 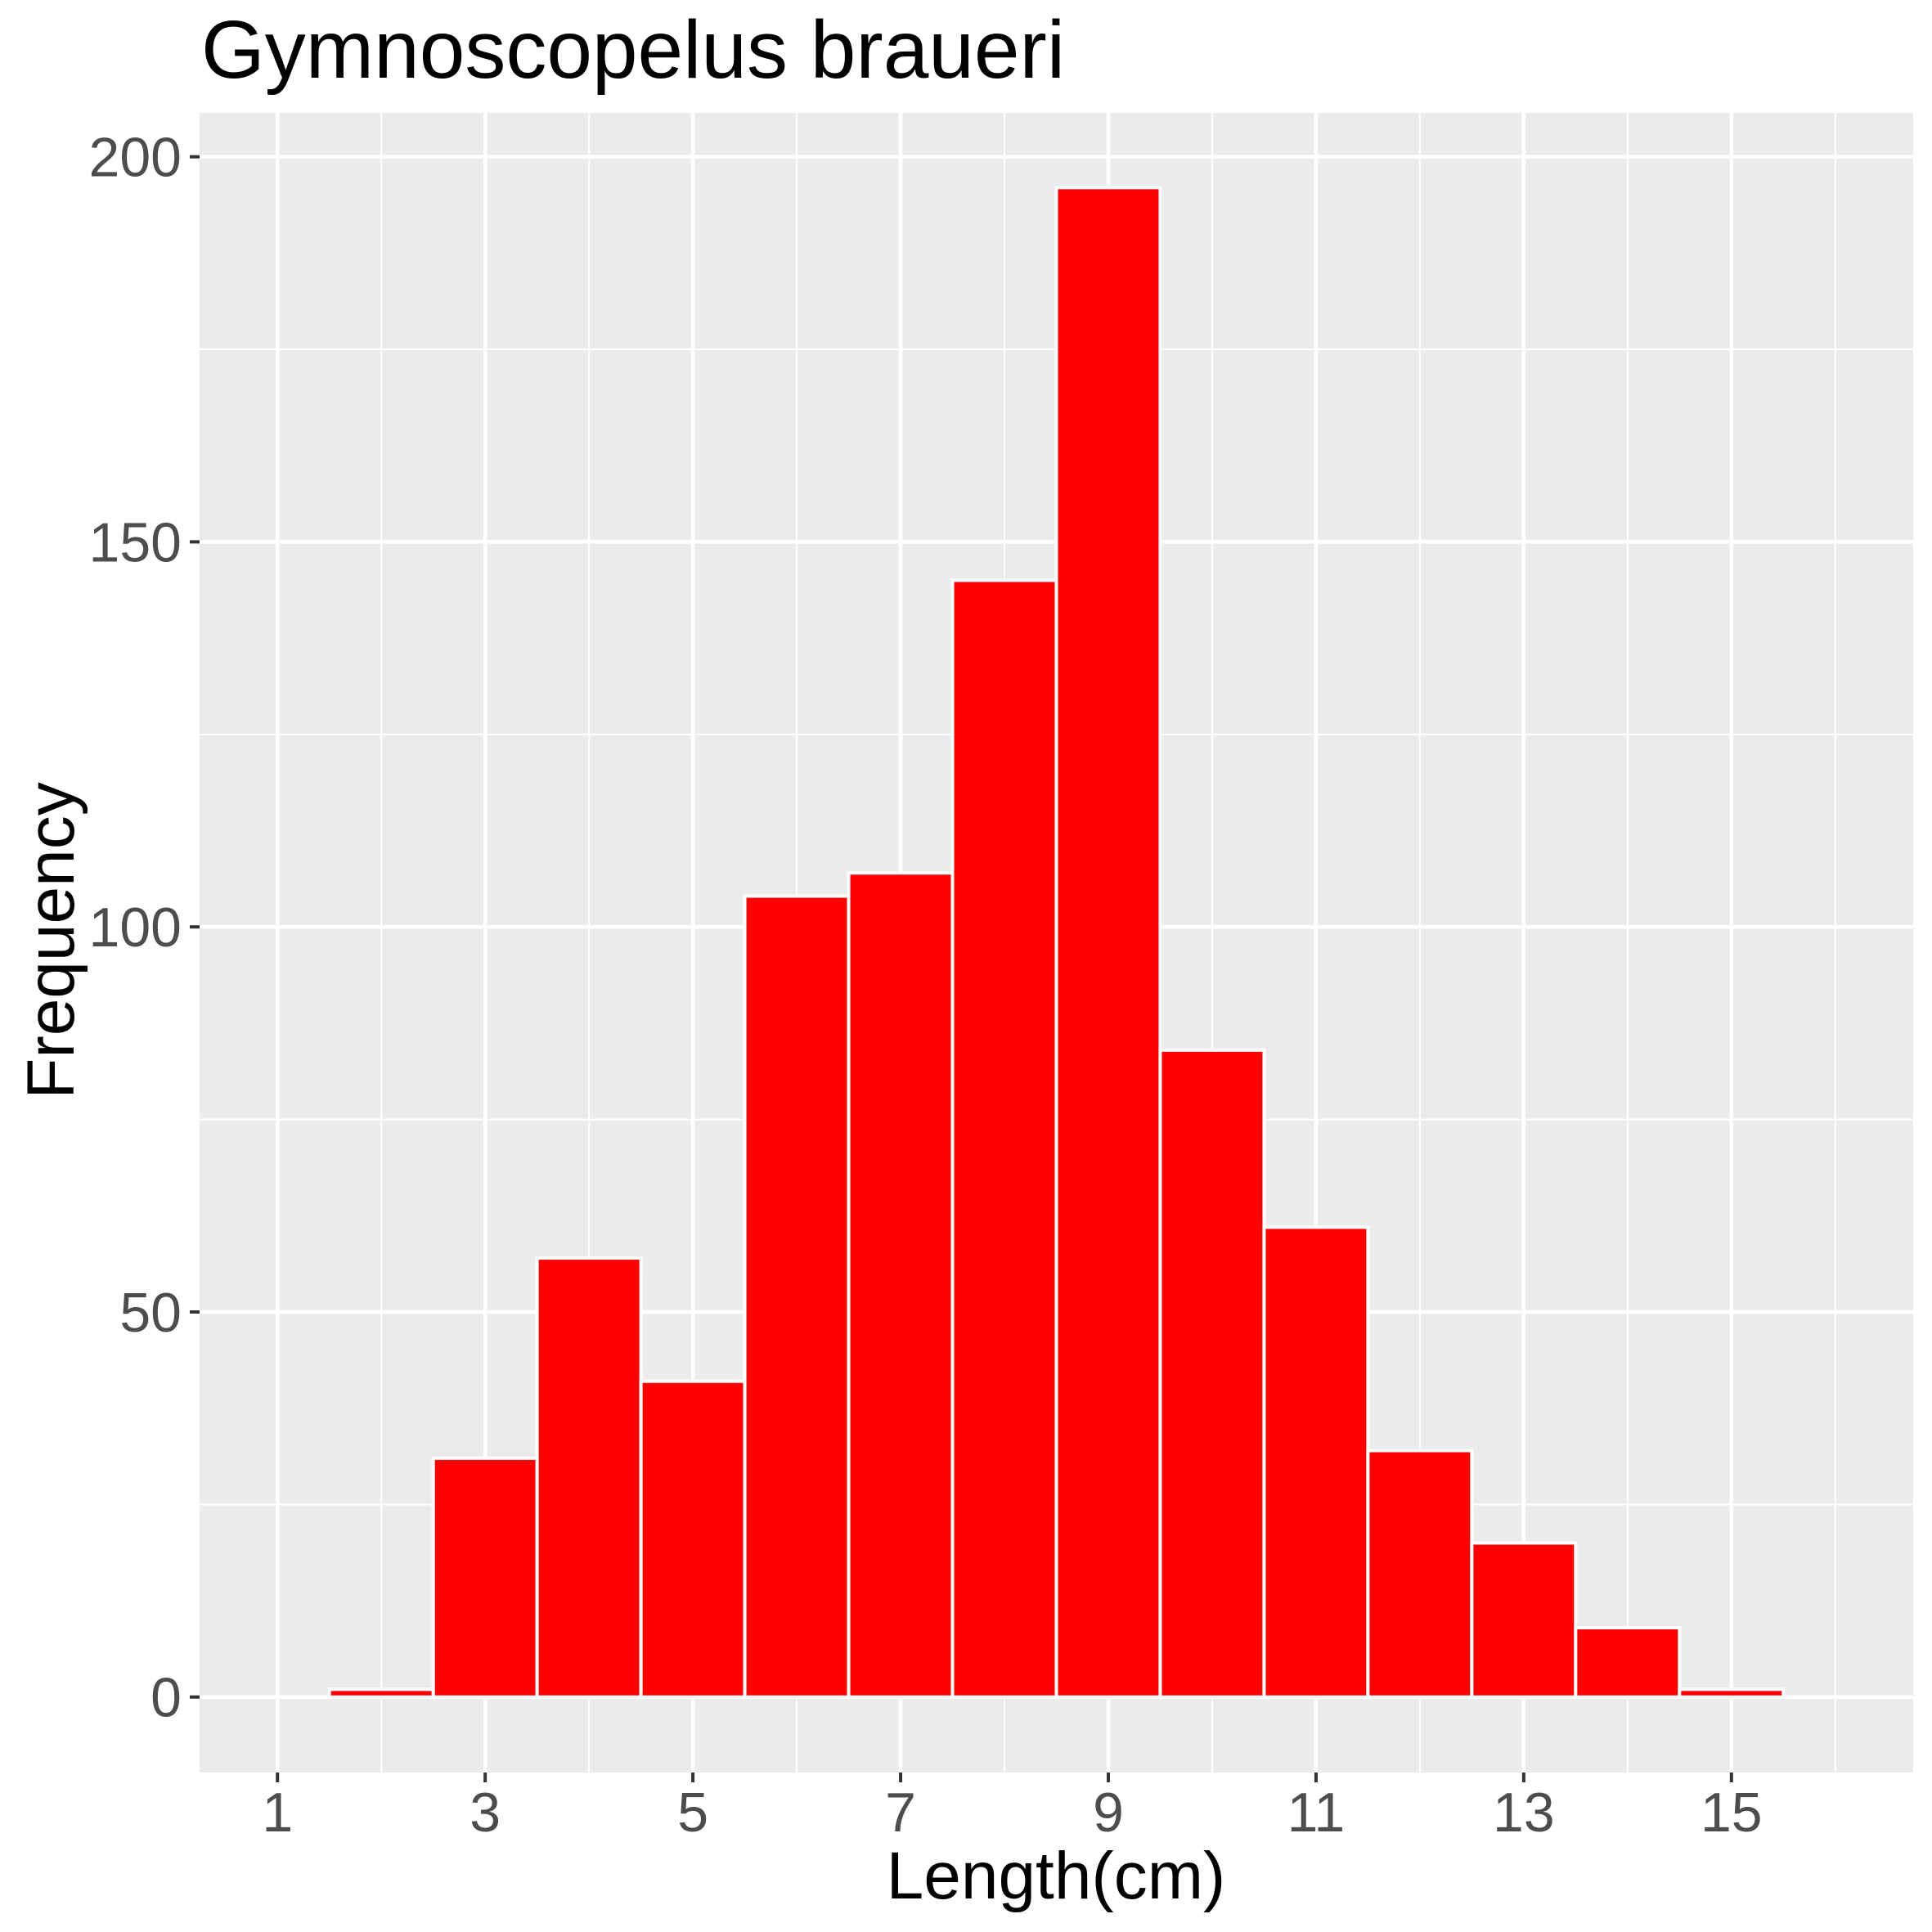 What do you see at coordinates (135, 928) in the screenshot?
I see `y-tick-label: 100` at bounding box center [135, 928].